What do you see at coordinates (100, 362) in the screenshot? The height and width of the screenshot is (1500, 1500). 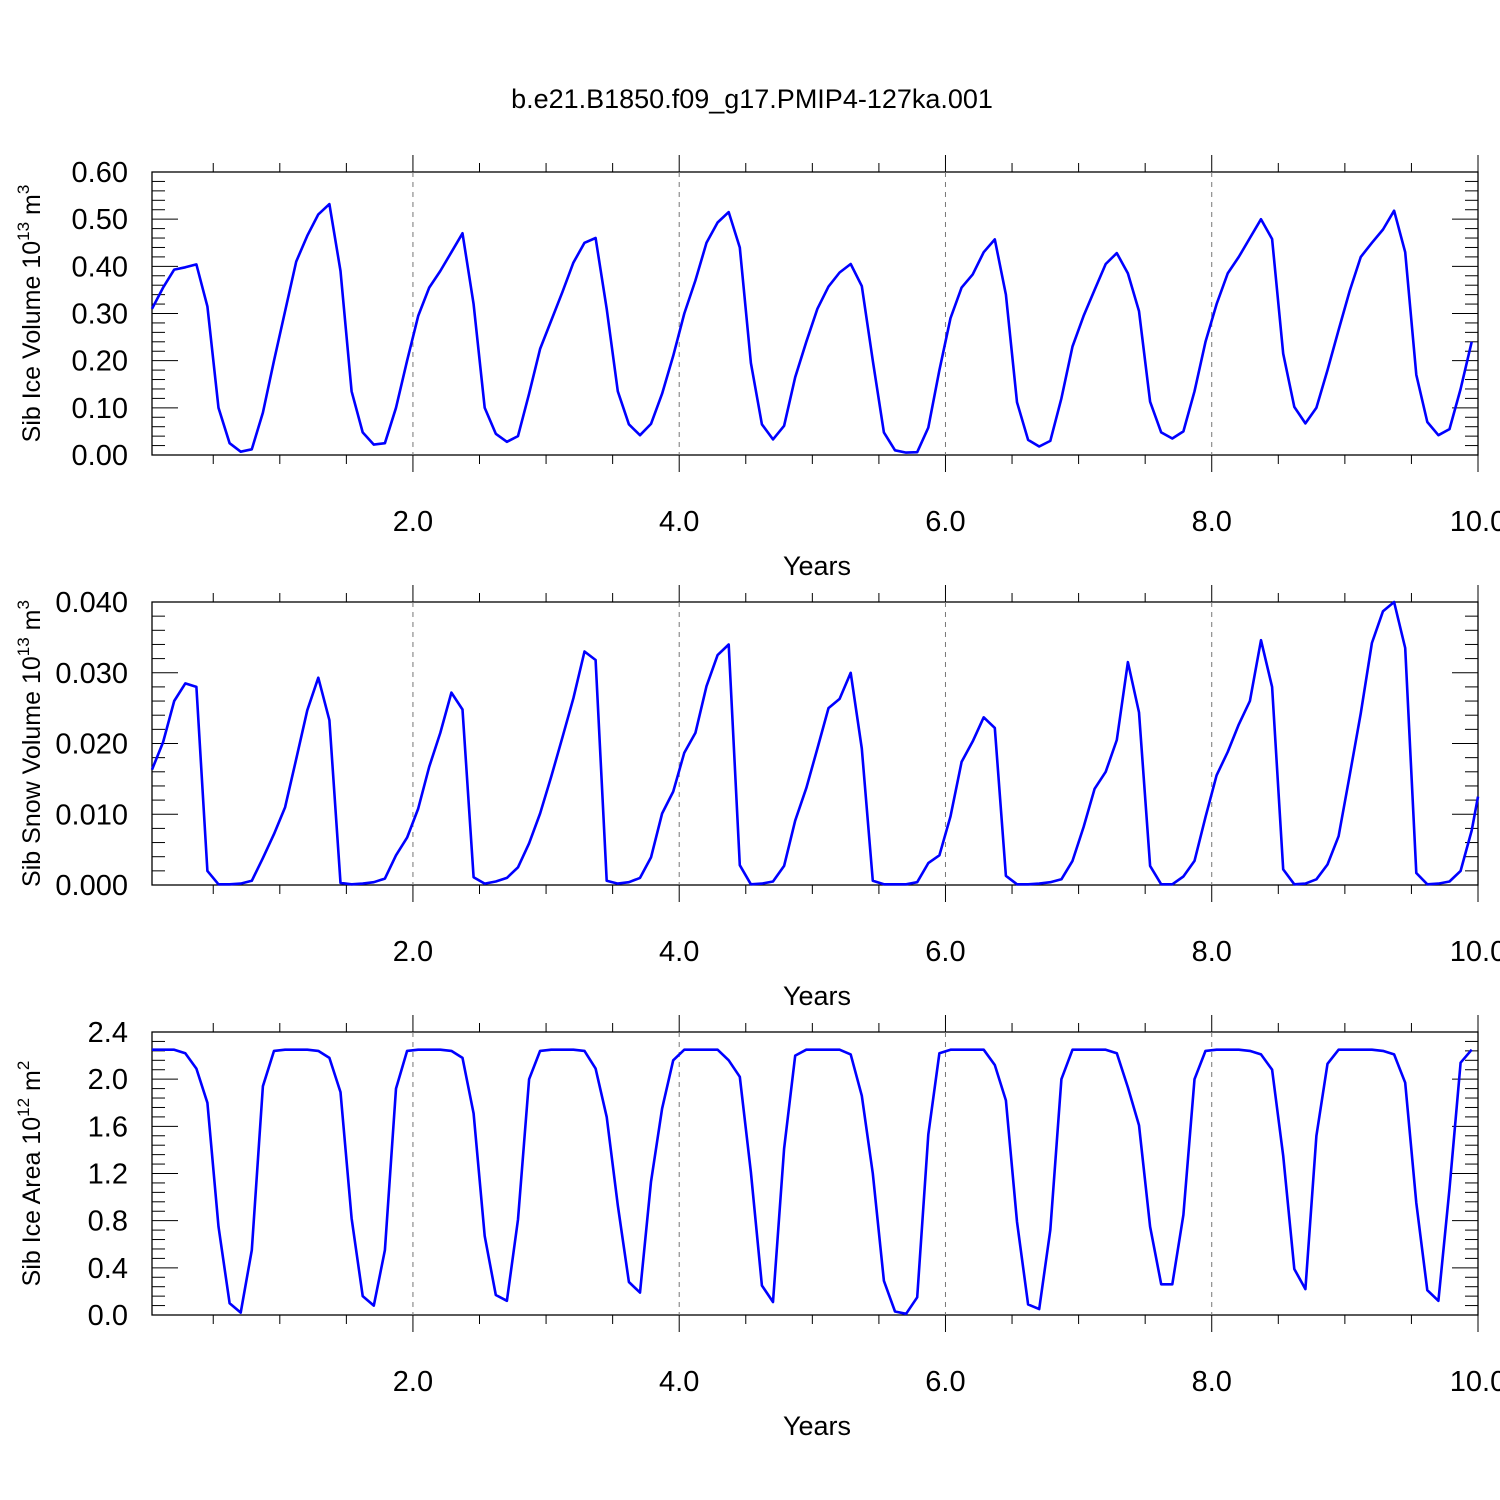 I see `y-tick-label: 0.20` at bounding box center [100, 362].